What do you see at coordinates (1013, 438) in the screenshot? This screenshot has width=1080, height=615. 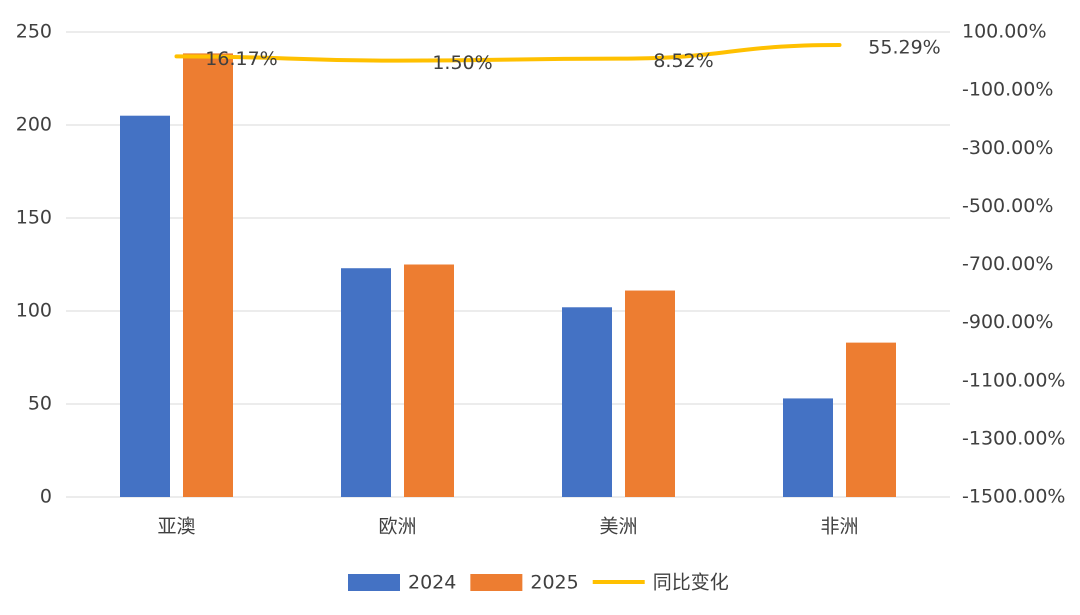 I see `y2-tick-label: -1300.00%` at bounding box center [1013, 438].